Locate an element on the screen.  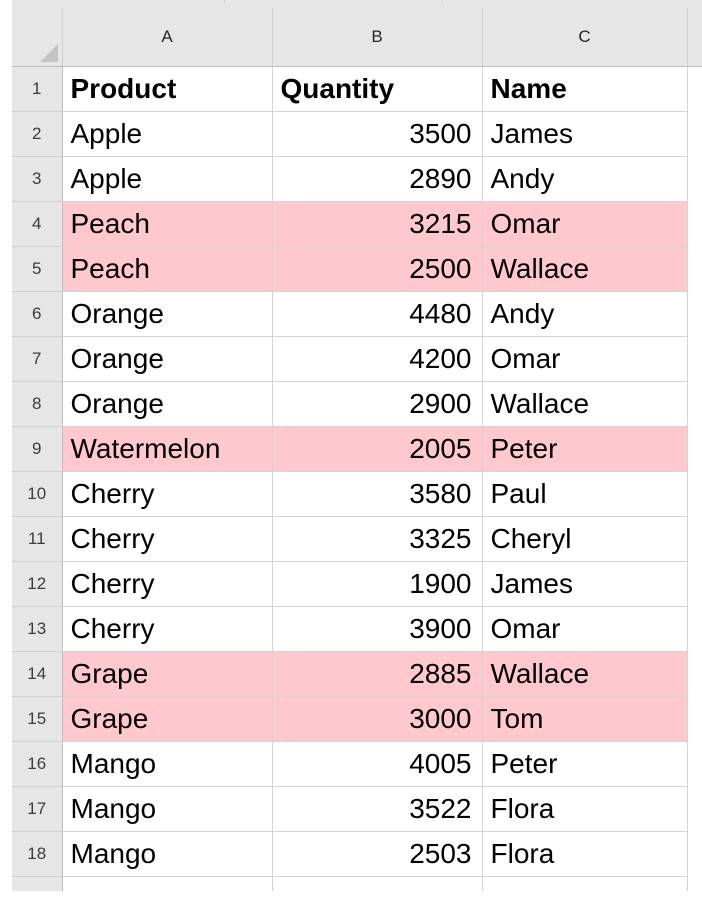
row-header: 17 is located at coordinates (37, 809).